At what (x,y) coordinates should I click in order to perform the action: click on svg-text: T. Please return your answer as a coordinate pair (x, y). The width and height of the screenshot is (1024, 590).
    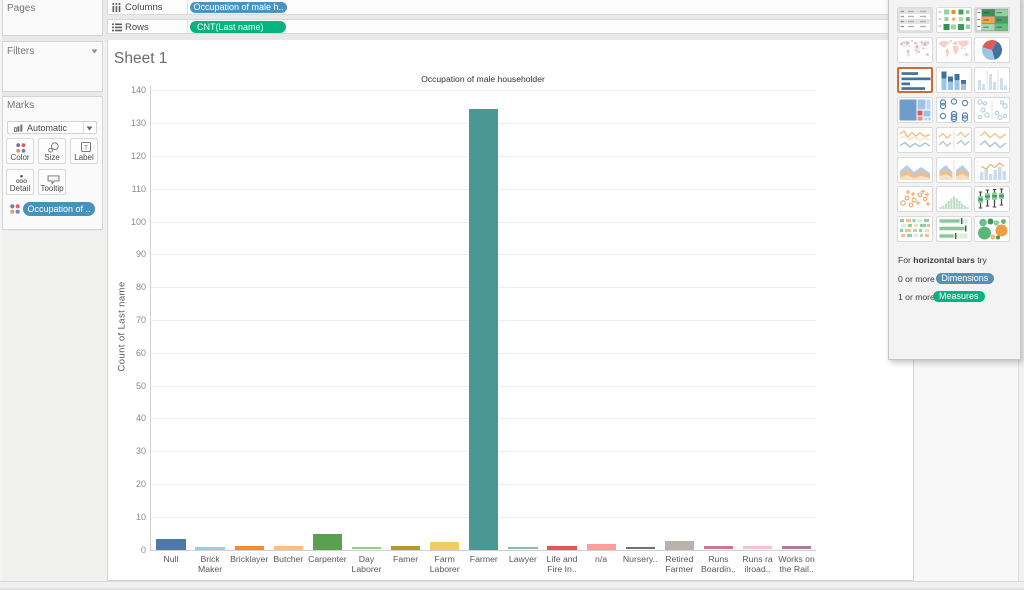
    Looking at the image, I should click on (86, 147).